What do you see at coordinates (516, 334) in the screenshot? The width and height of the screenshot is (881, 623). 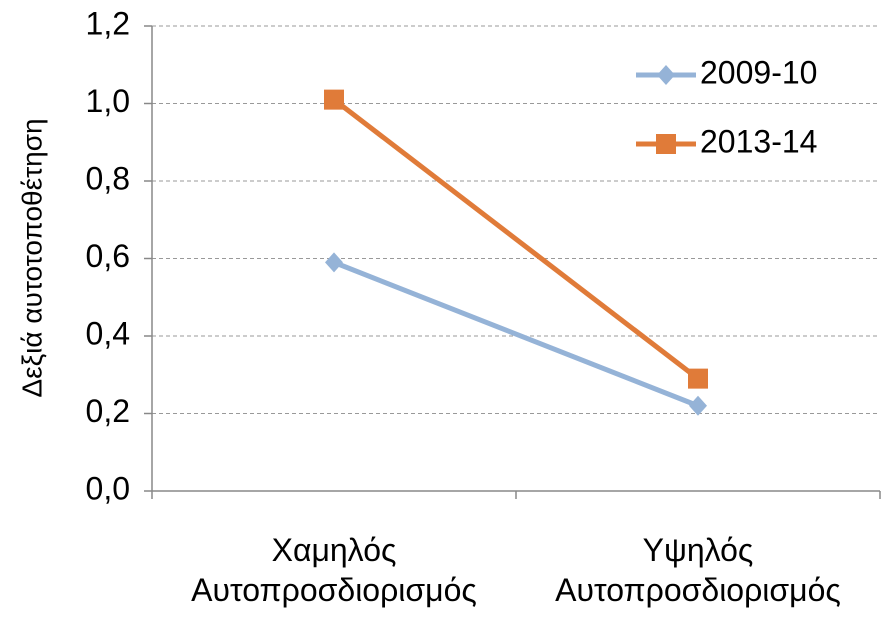 I see `series-line` at bounding box center [516, 334].